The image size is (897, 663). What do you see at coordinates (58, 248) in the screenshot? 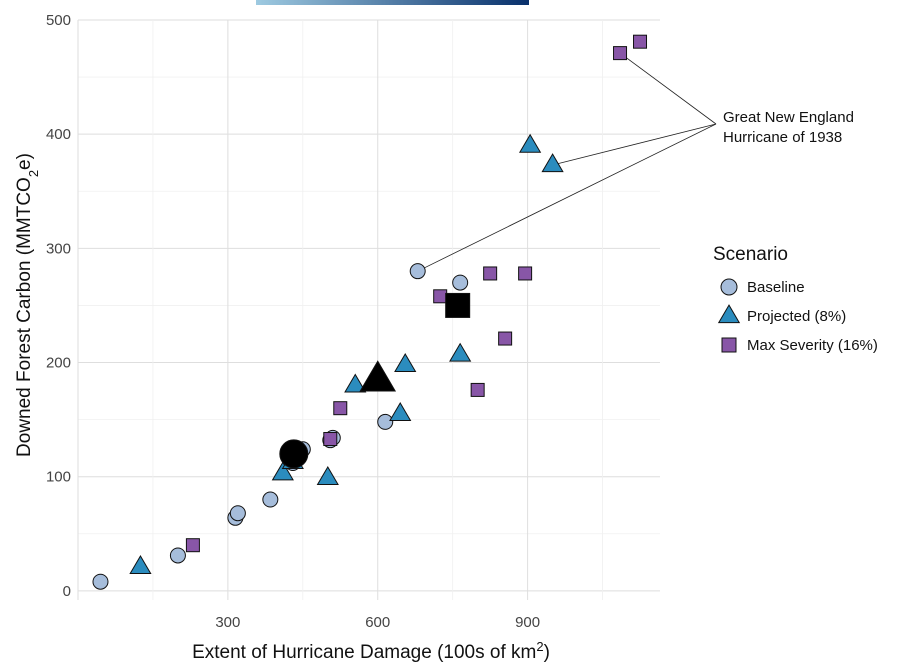
I see `y-tick-label: 300` at bounding box center [58, 248].